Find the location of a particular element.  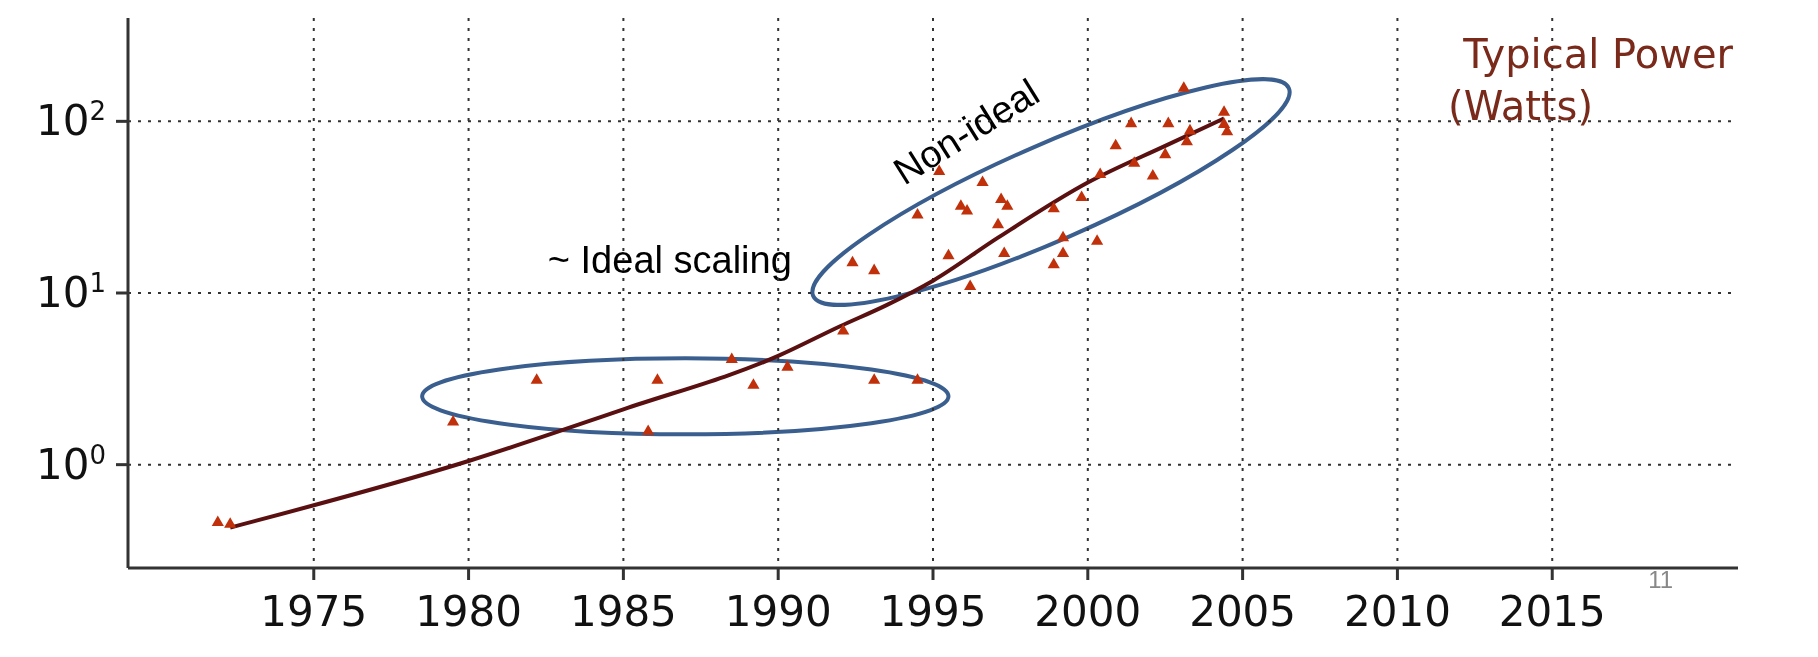

x-tick-label: 2000 is located at coordinates (1088, 611).